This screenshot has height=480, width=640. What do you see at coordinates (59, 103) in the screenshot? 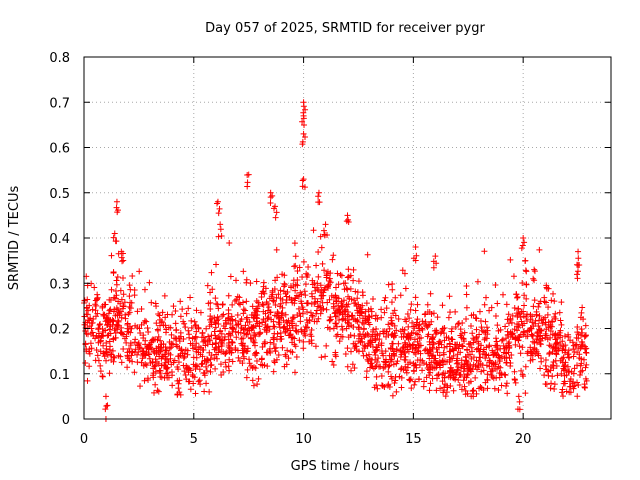
I see `y-tick-label: 0.7` at bounding box center [59, 103].